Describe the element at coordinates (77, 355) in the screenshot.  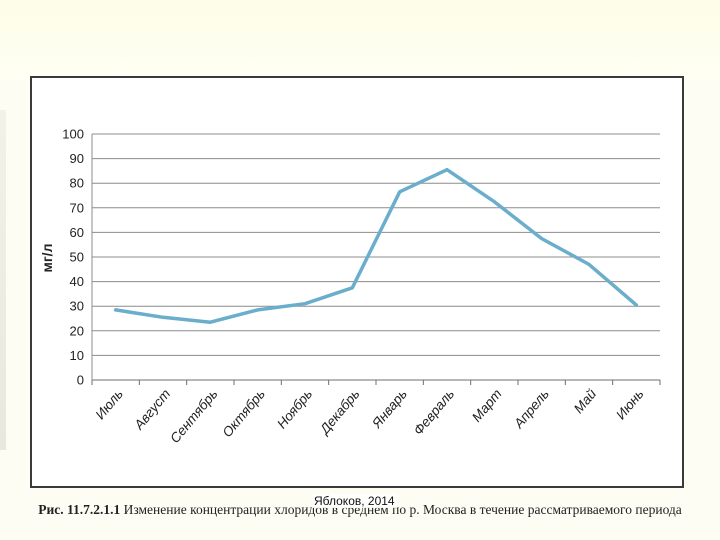
I see `y-tick-label: 10` at that location.